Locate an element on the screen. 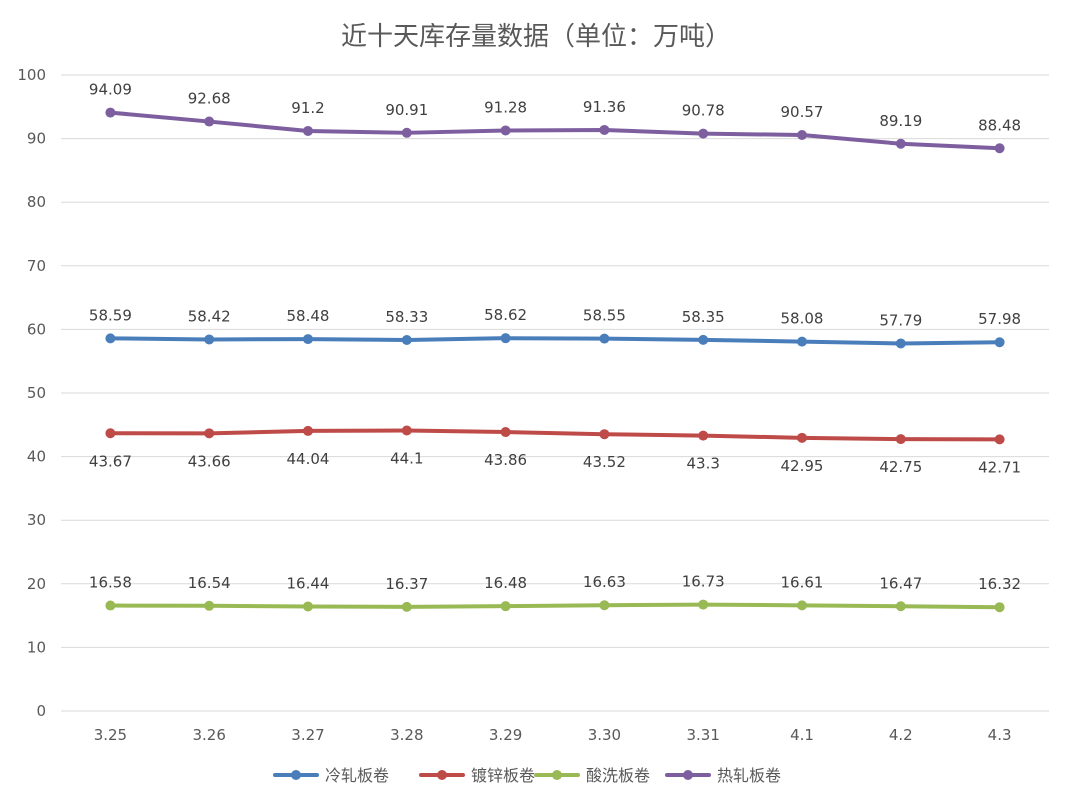  data-label: 90.78 is located at coordinates (703, 111).